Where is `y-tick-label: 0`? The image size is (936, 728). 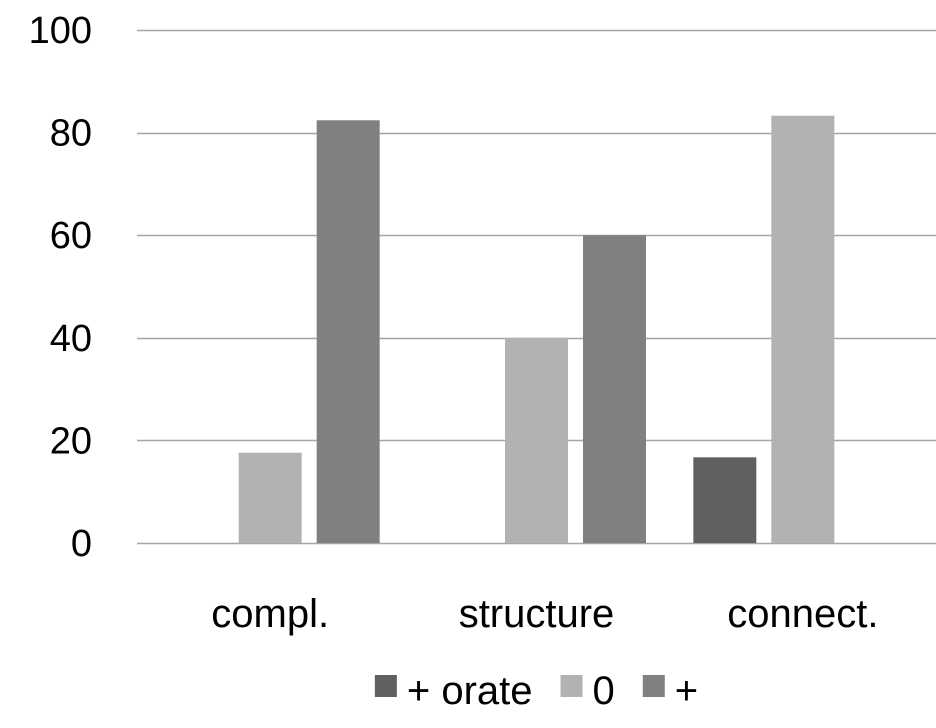
y-tick-label: 0 is located at coordinates (81, 544).